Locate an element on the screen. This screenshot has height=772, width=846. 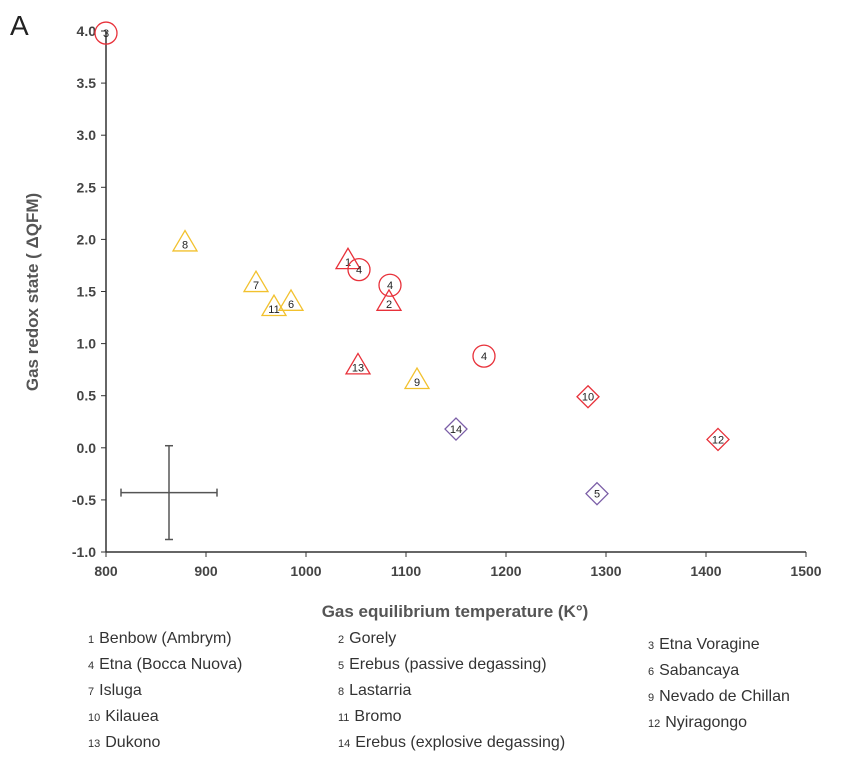
point-label: 6 is located at coordinates (291, 305).